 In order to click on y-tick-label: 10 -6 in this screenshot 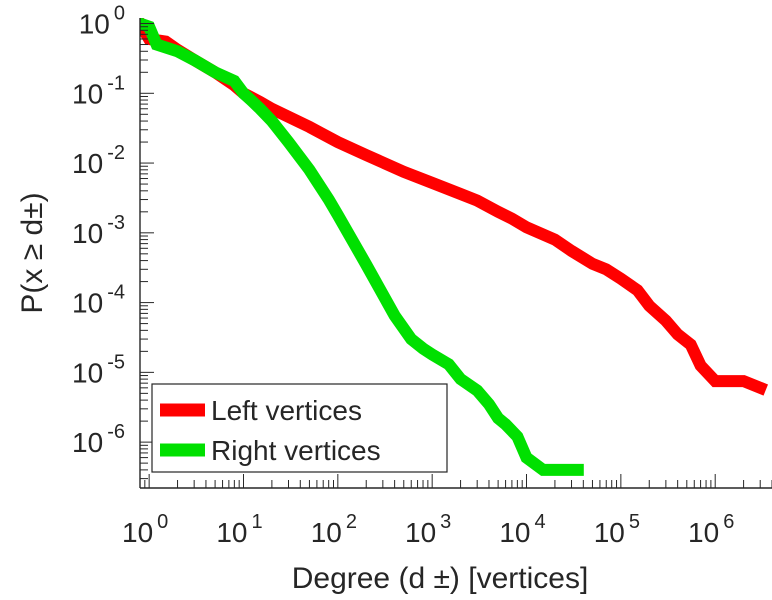, I will do `click(98, 439)`.